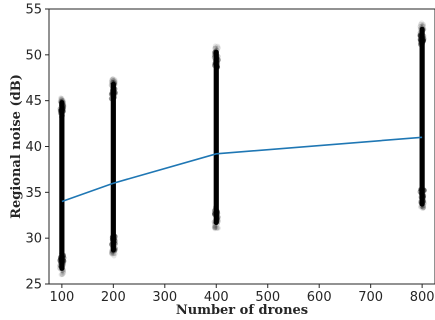  Describe the element at coordinates (33, 55) in the screenshot. I see `y-tick-label-50: 50` at that location.